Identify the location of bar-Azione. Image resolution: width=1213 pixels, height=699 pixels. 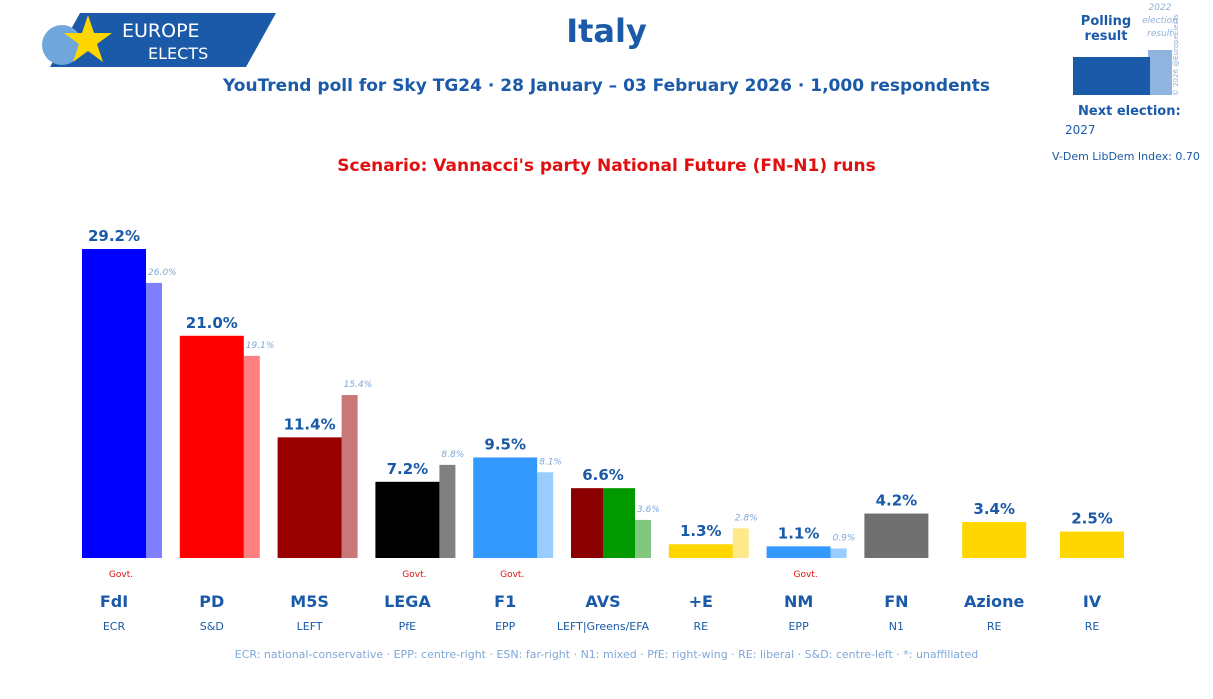
(994, 540).